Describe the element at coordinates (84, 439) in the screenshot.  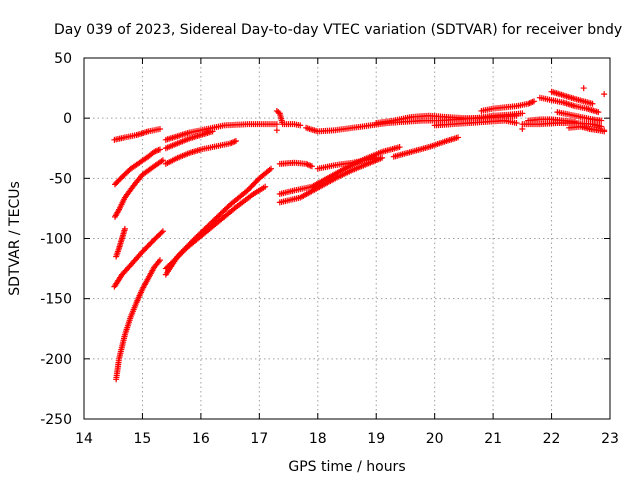
I see `x-tick-label: 14` at that location.